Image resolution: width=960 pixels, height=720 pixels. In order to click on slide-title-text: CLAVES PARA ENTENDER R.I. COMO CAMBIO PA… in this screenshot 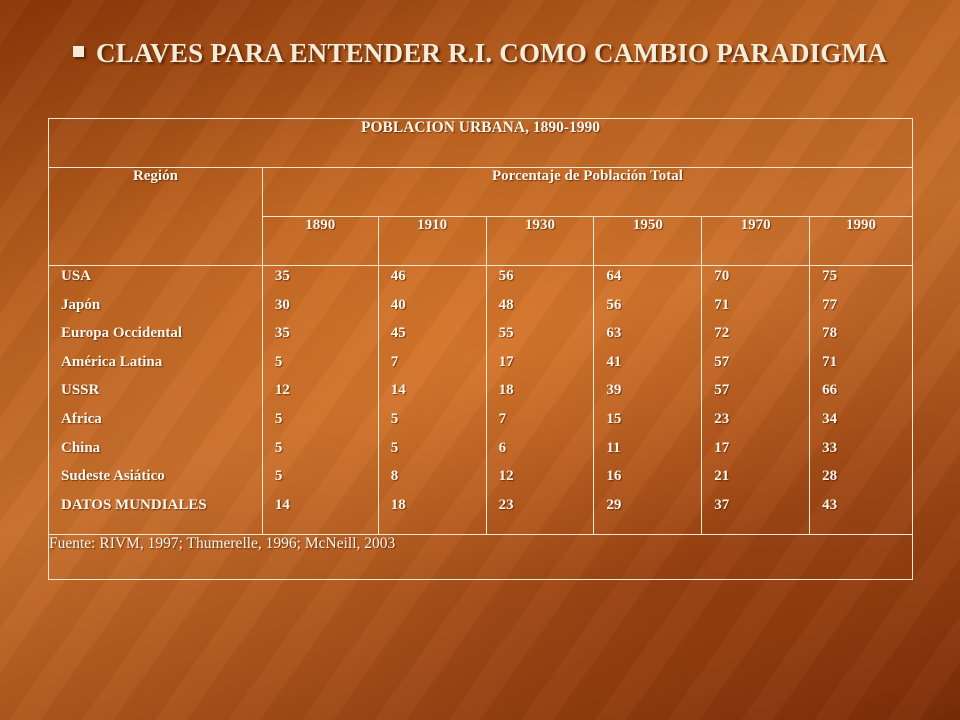, I will do `click(491, 53)`.